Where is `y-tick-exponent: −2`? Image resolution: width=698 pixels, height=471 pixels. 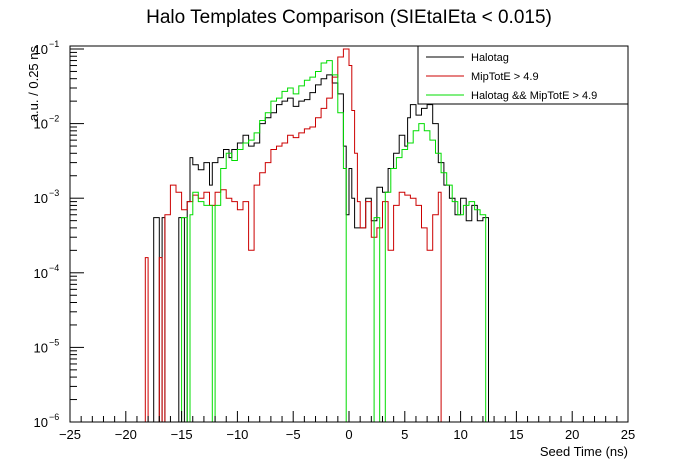 y-tick-exponent: −2 is located at coordinates (54, 119).